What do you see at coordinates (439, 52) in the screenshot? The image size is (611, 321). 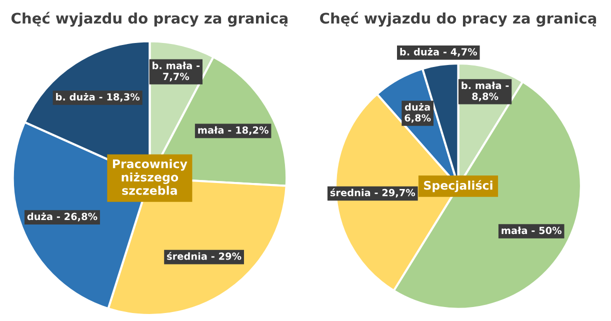 I see `slice-label: b. duża - 4,7%` at bounding box center [439, 52].